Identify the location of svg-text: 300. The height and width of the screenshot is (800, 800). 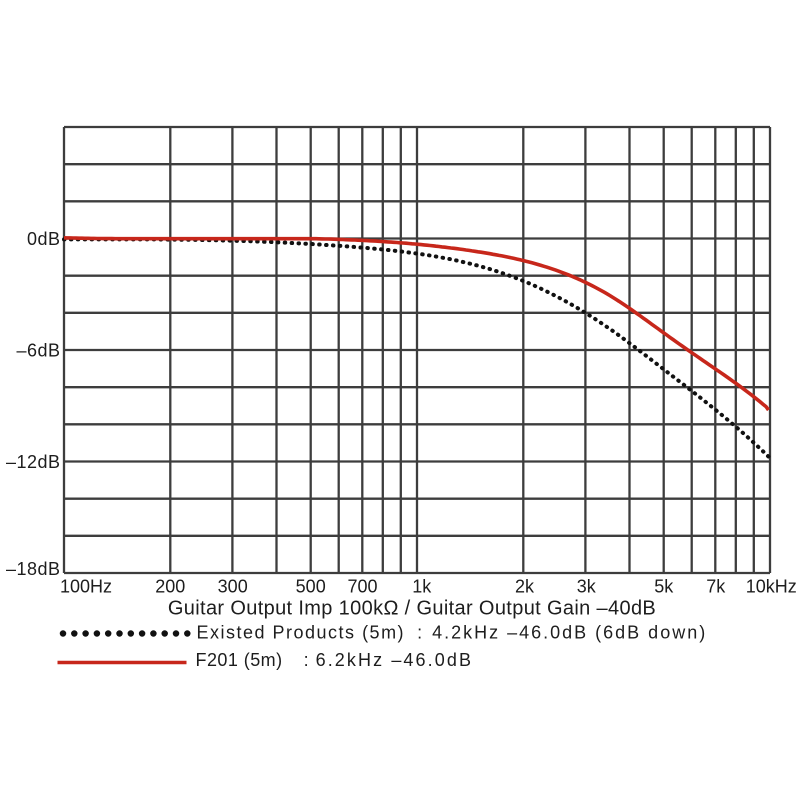
(233, 587).